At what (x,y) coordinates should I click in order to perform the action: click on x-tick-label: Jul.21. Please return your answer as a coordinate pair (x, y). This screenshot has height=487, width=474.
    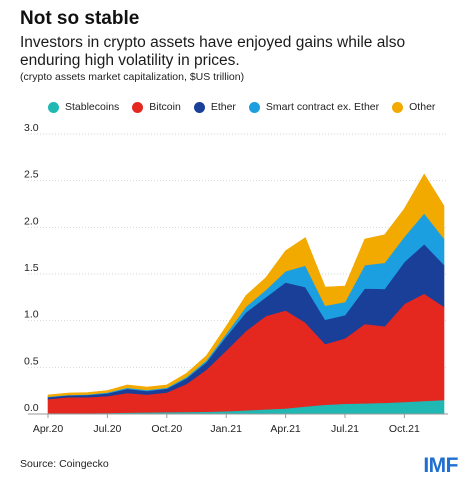
    Looking at the image, I should click on (345, 429).